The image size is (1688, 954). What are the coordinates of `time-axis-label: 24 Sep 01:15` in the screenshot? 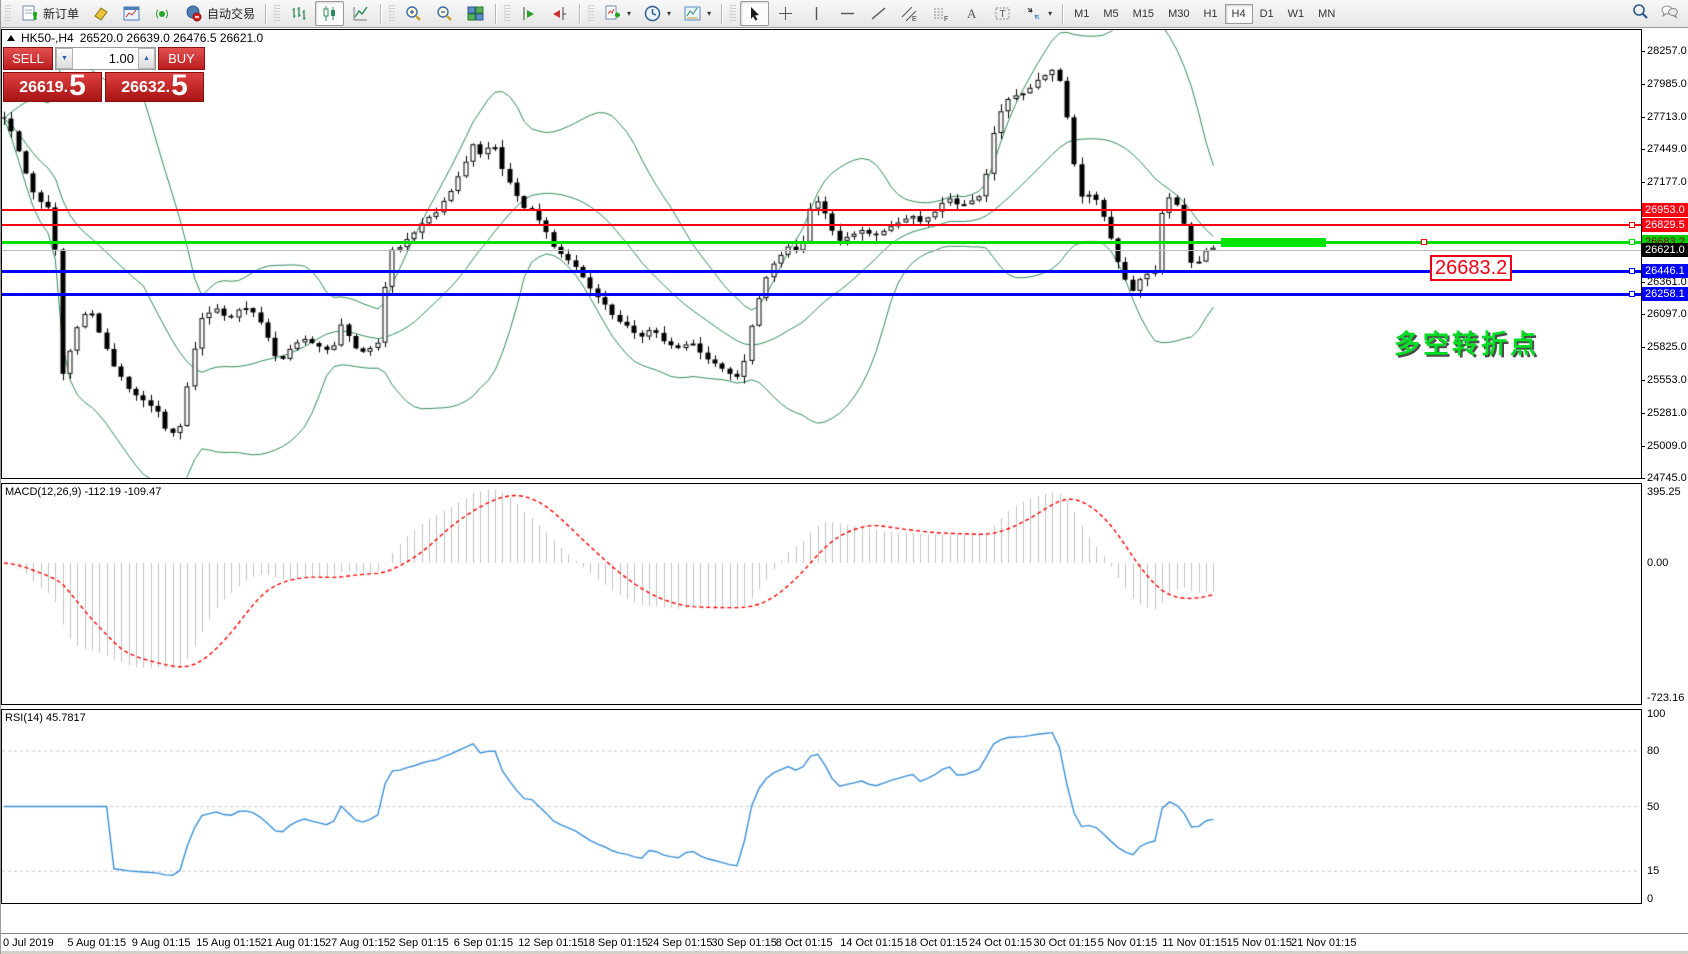 It's located at (680, 943).